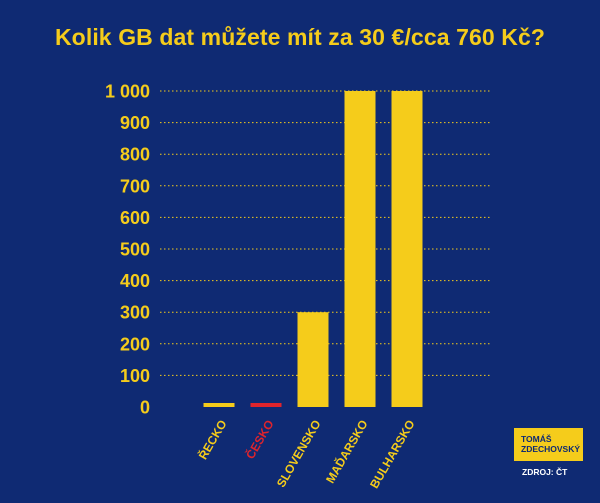  I want to click on y-tick-label: 500, so click(135, 250).